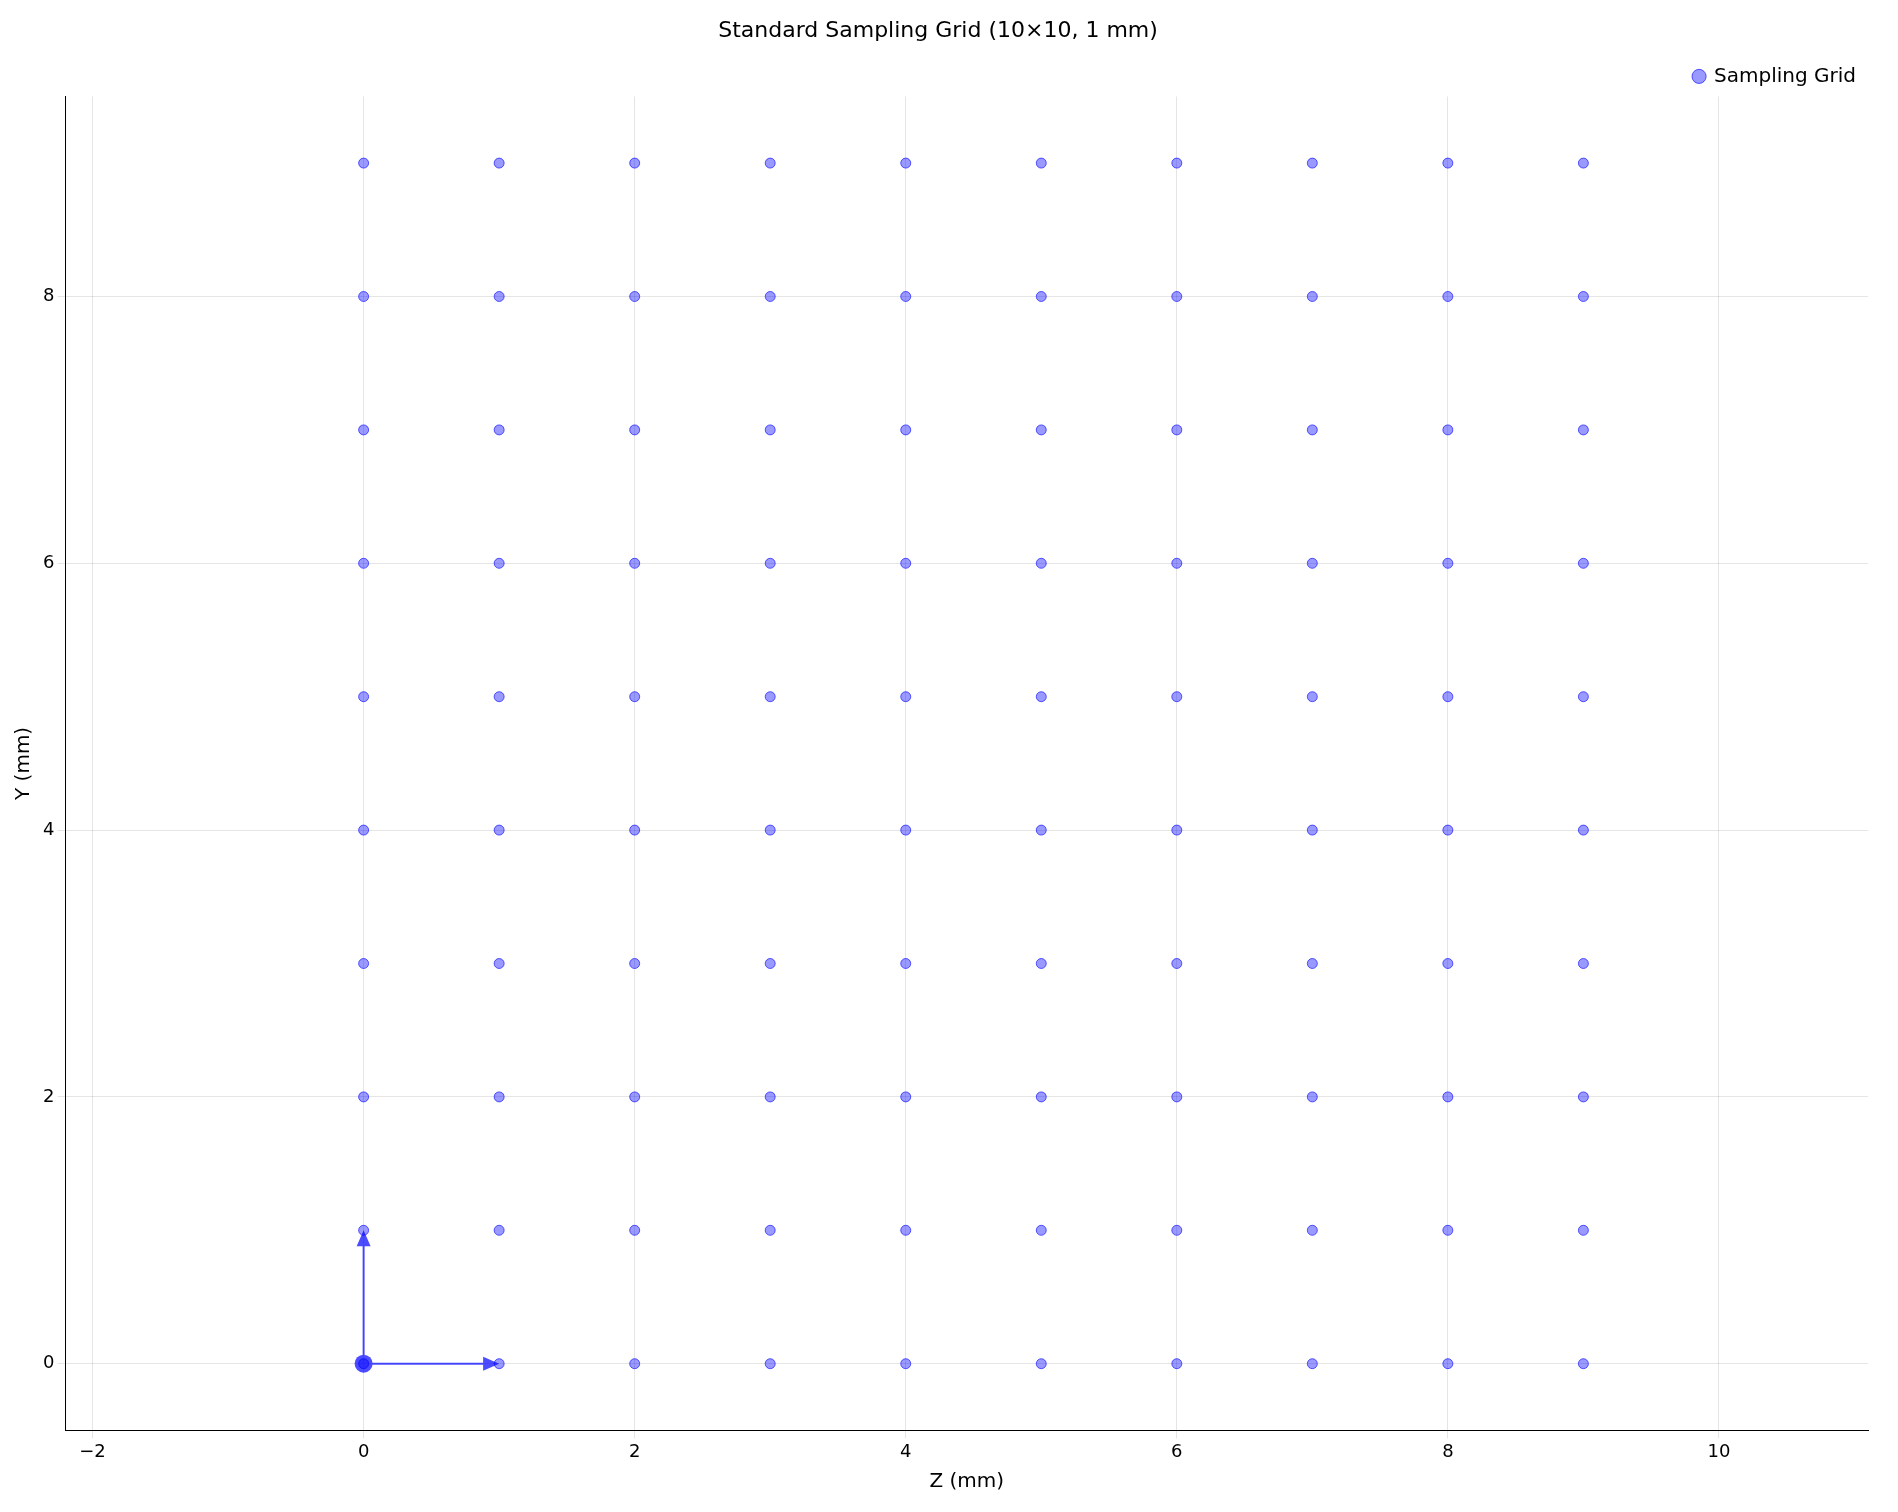 The width and height of the screenshot is (1898, 1512). Describe the element at coordinates (49, 1095) in the screenshot. I see `y-tick-label: 2` at that location.